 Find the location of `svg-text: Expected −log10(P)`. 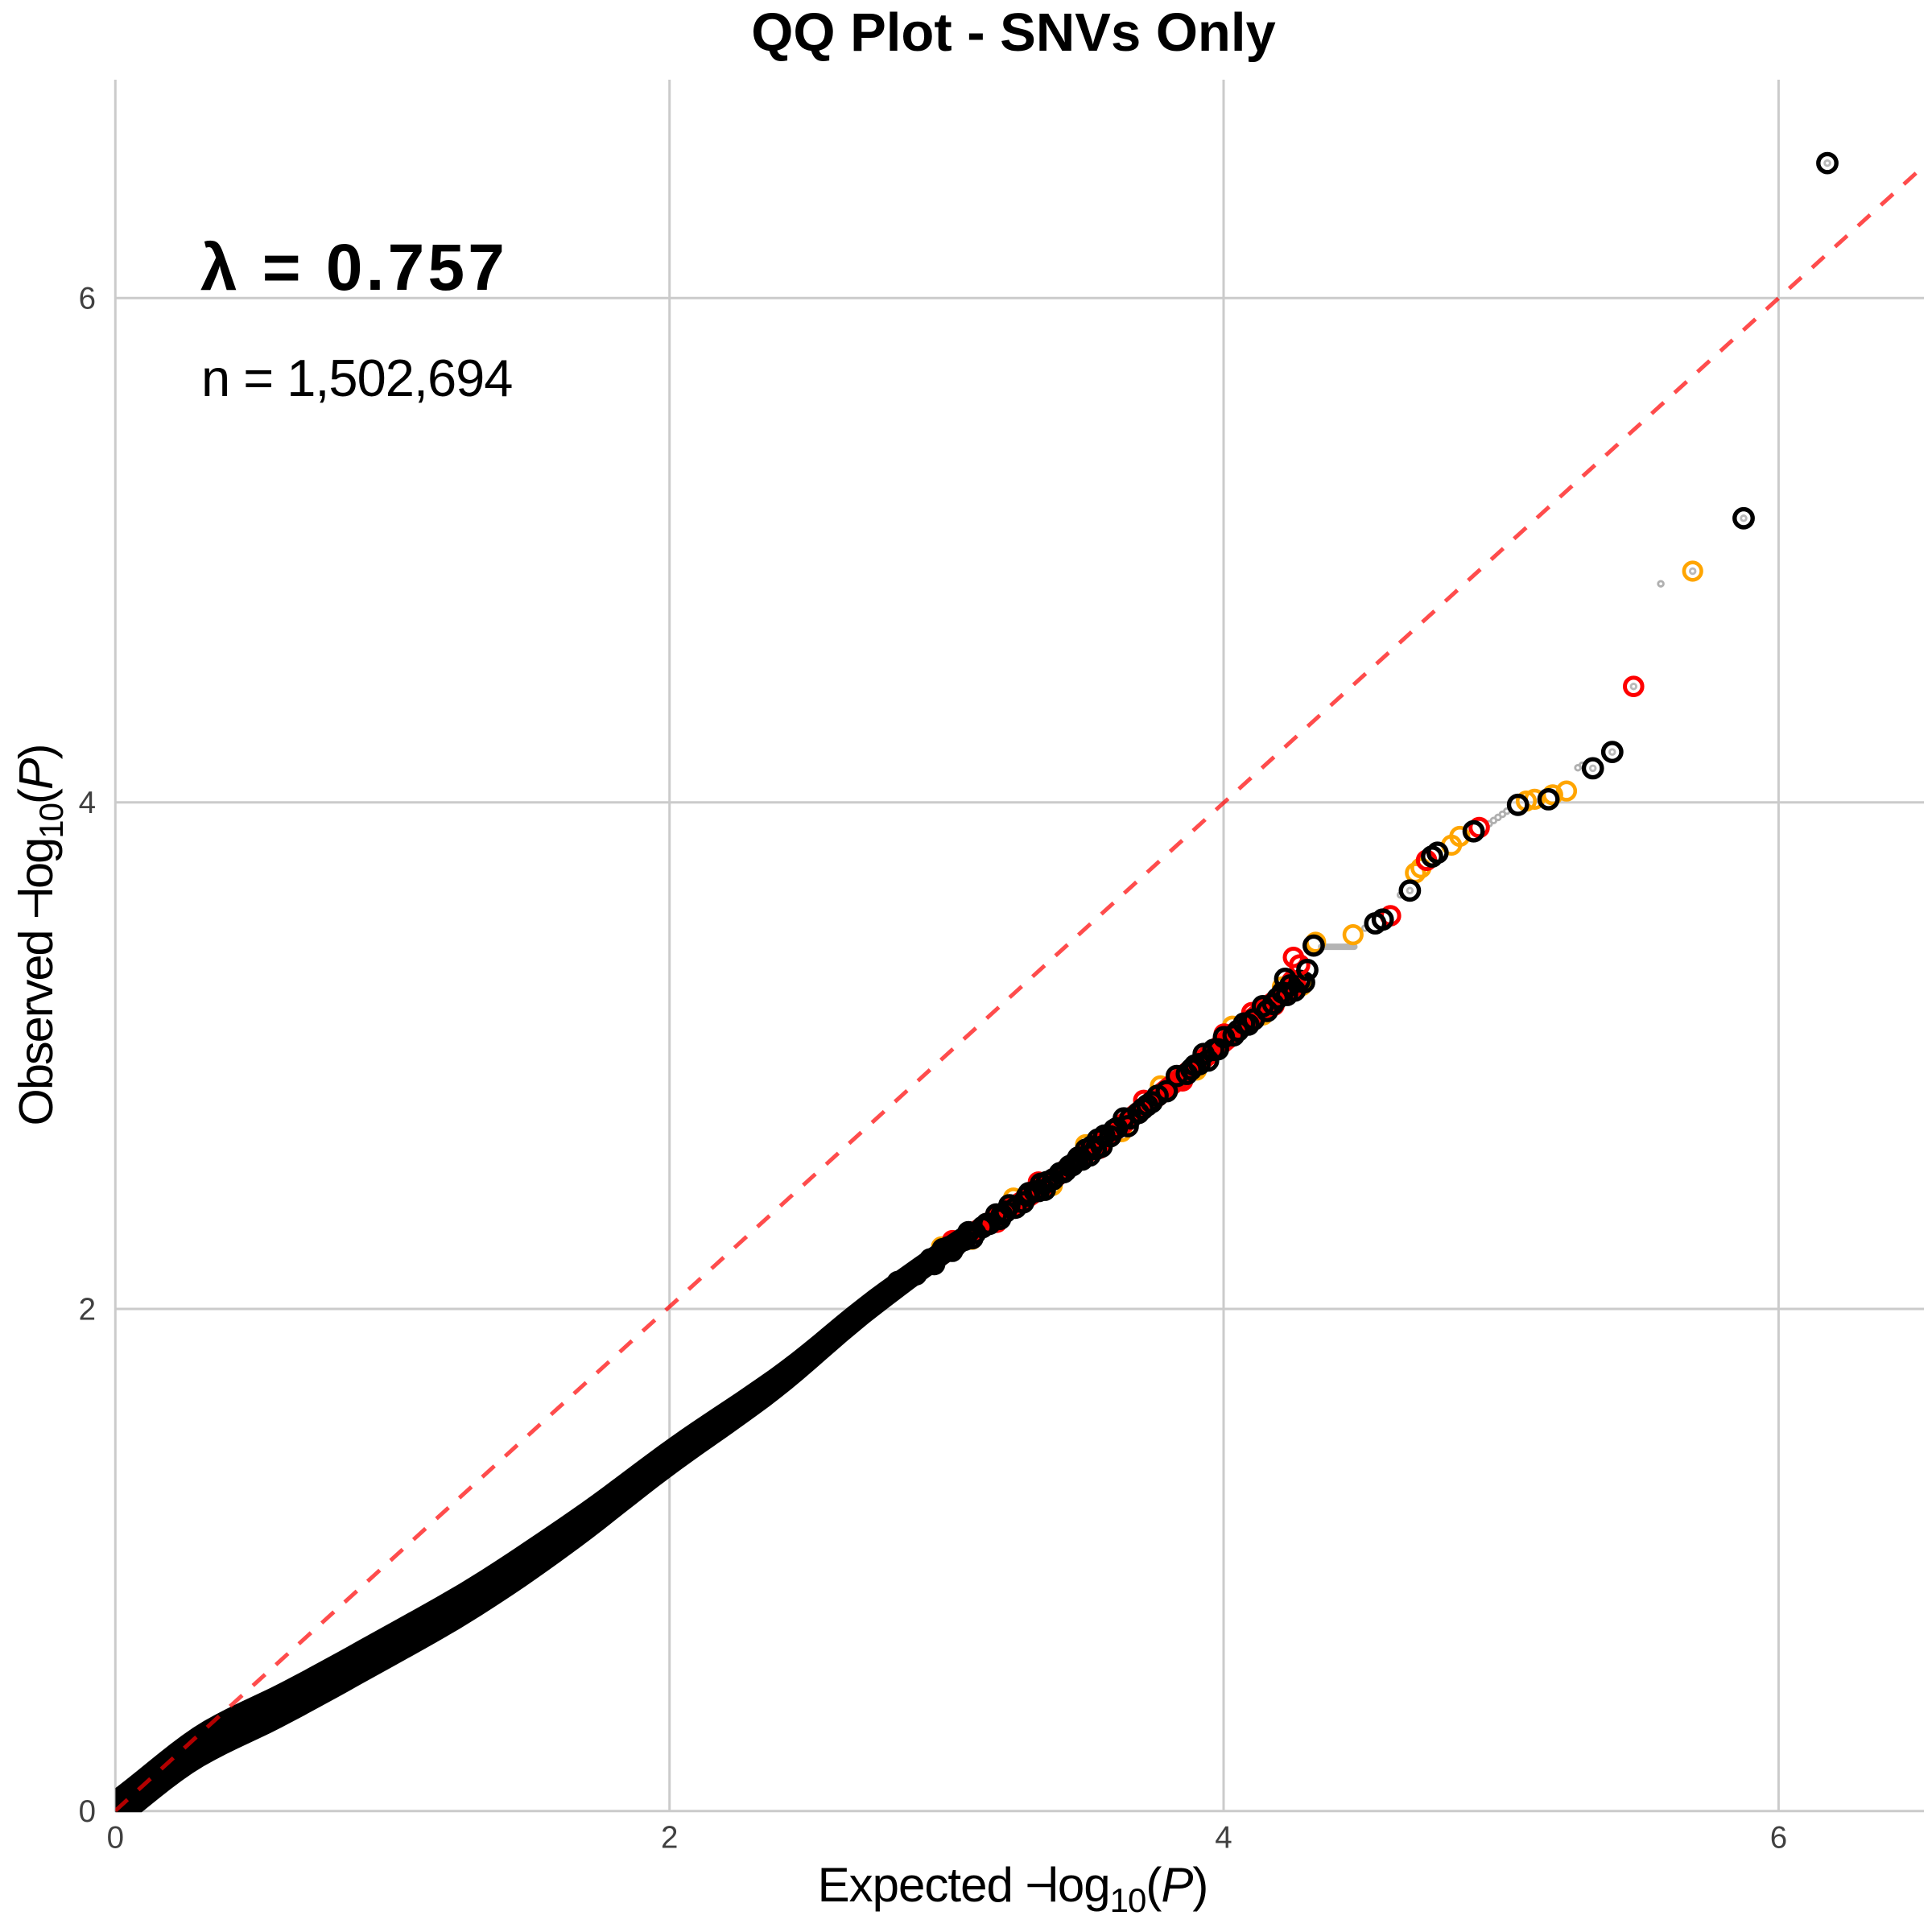

svg-text: Expected −log10(P) is located at coordinates (1013, 1888).